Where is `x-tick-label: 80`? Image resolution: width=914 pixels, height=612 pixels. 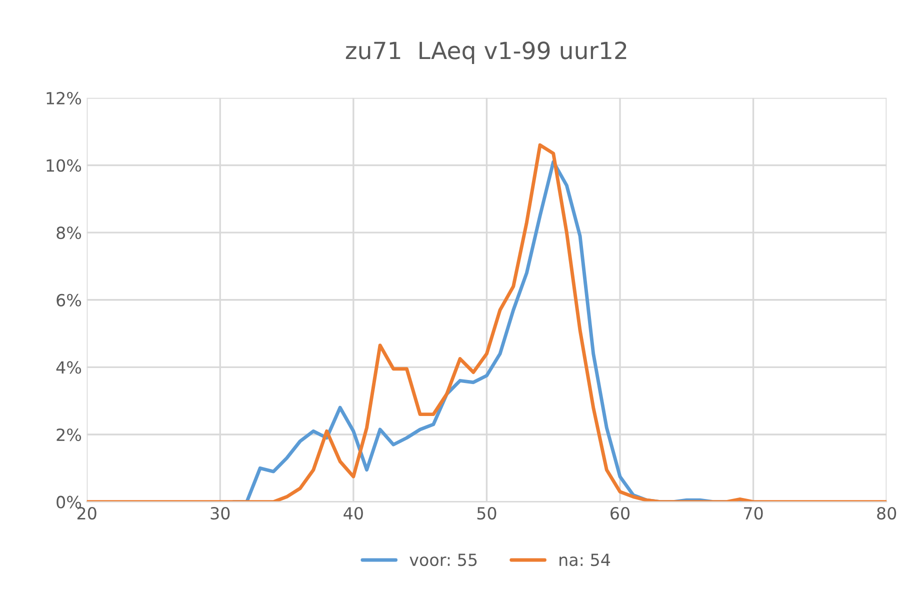 x-tick-label: 80 is located at coordinates (886, 513).